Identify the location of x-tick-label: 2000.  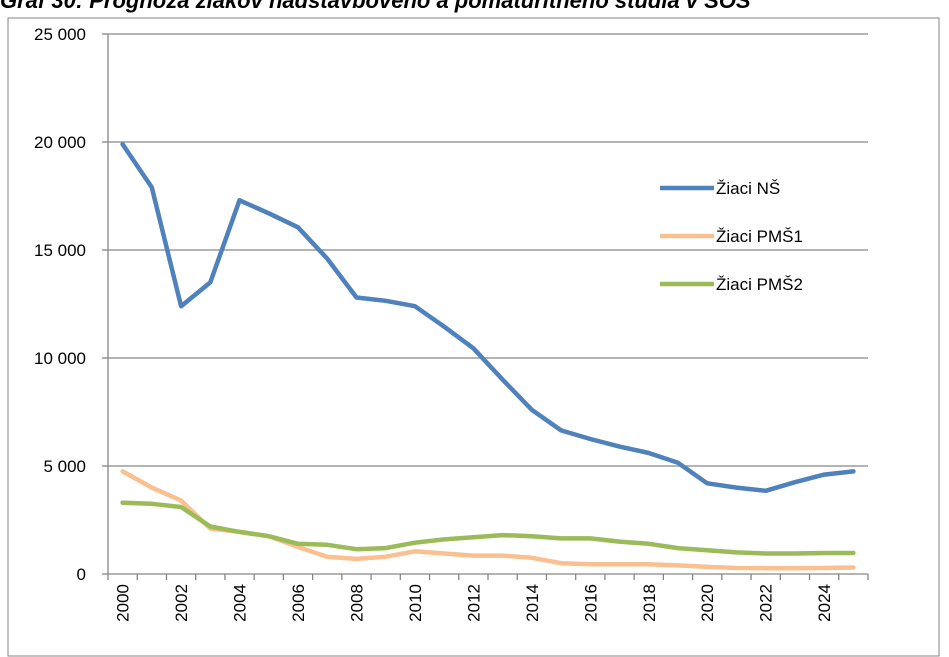
(123, 603).